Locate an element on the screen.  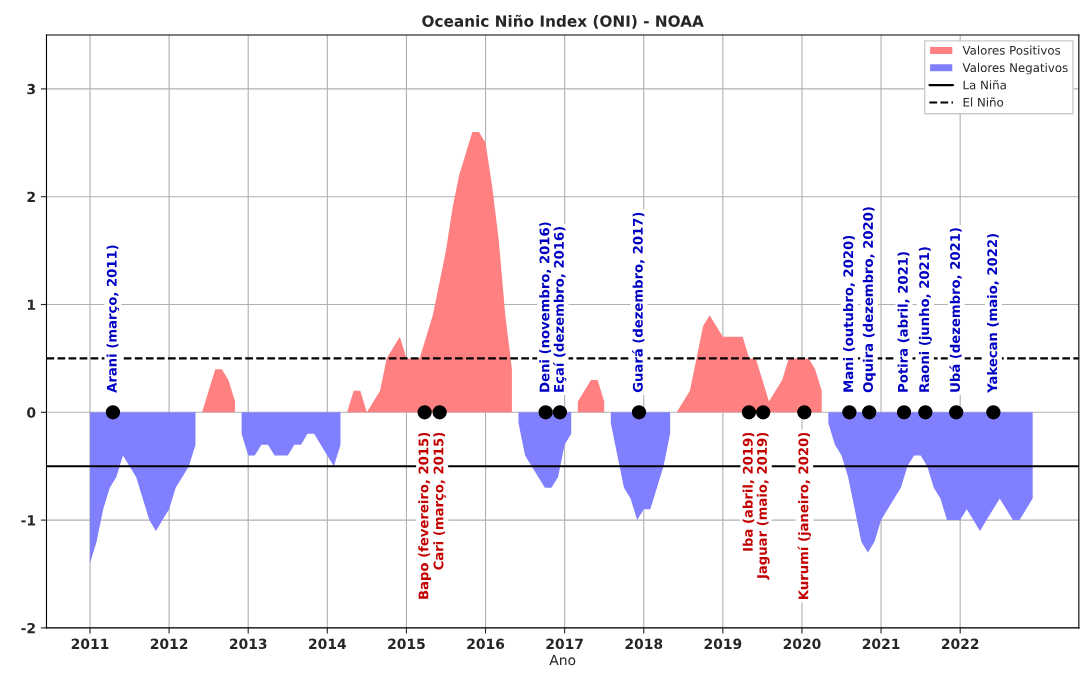
y-tick-label: -1 is located at coordinates (28, 520).